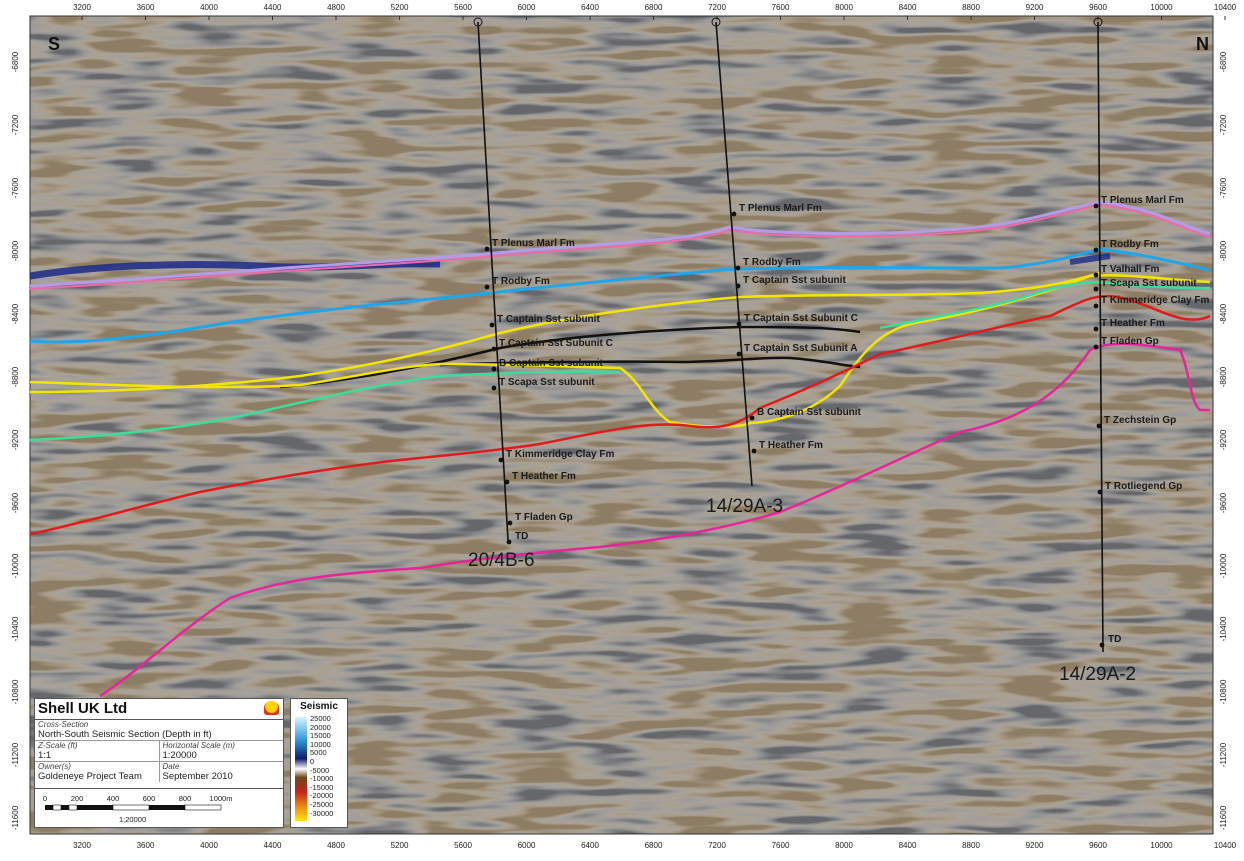 Image resolution: width=1244 pixels, height=861 pixels. I want to click on legend-tick-label: -25000, so click(322, 804).